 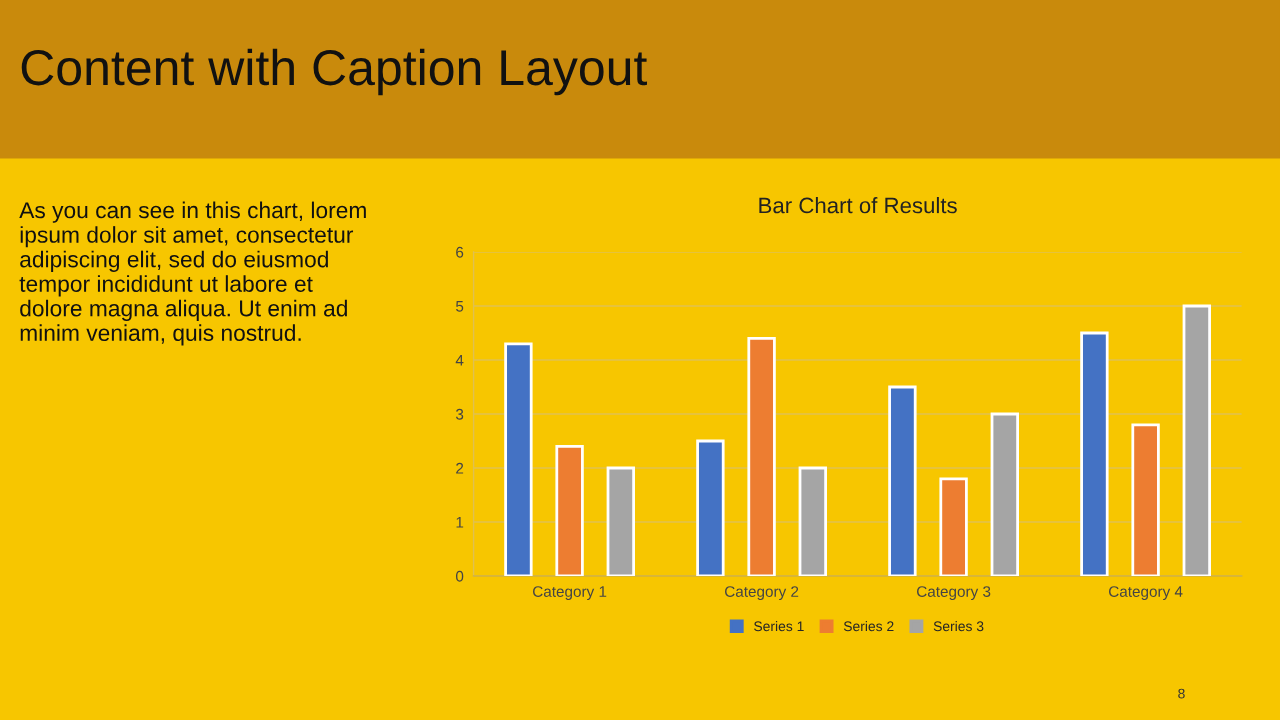 What do you see at coordinates (858, 205) in the screenshot?
I see `chart-title: Bar Chart of Results` at bounding box center [858, 205].